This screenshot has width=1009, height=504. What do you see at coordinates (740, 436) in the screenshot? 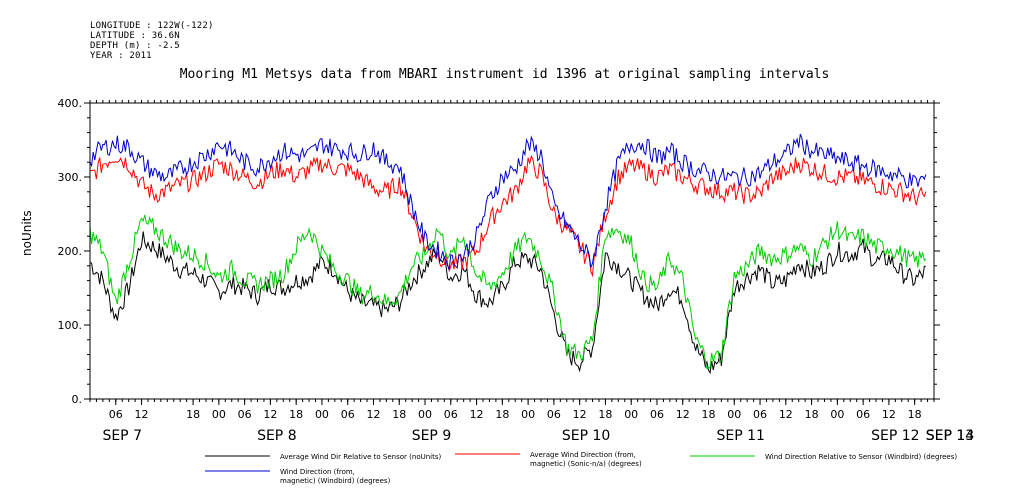
I see `x-day-label: SEP 11` at bounding box center [740, 436].